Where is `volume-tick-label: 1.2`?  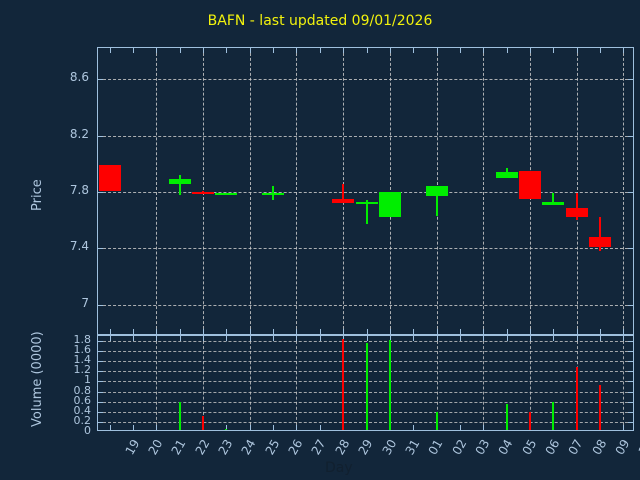
volume-tick-label: 1.2 is located at coordinates (82, 370).